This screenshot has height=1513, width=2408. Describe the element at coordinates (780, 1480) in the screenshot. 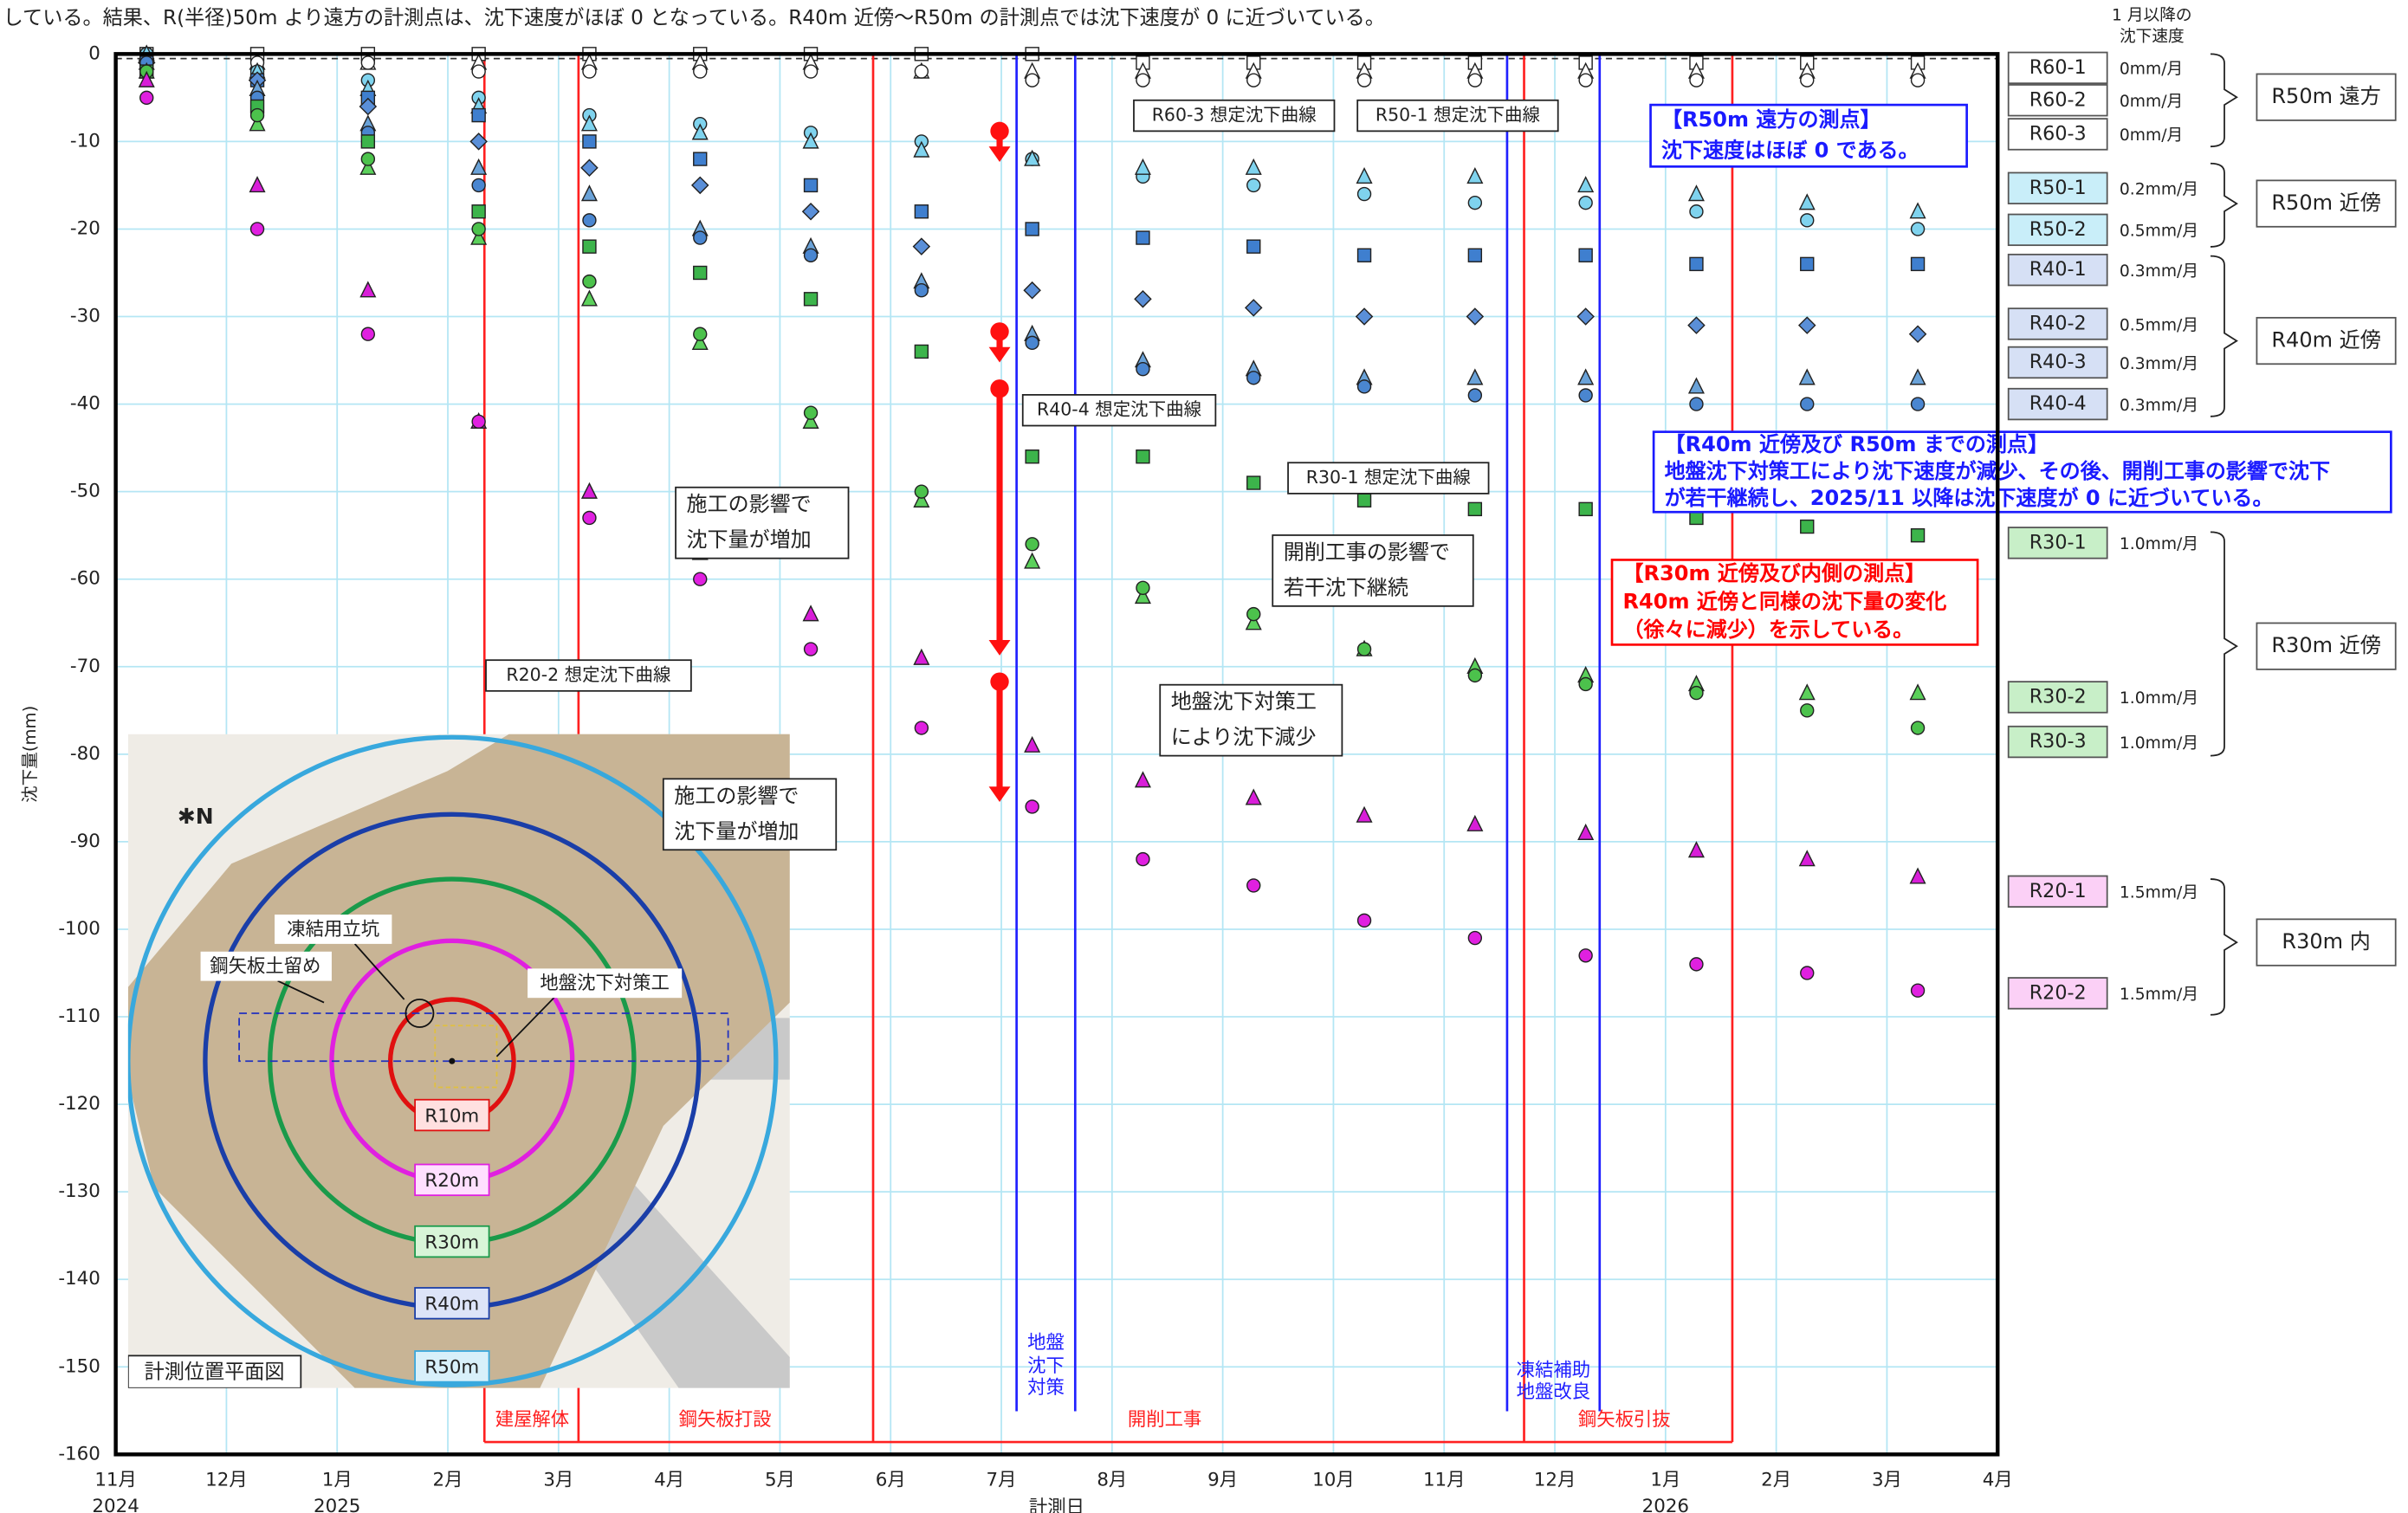

I see `x-tick-label: 5月` at that location.